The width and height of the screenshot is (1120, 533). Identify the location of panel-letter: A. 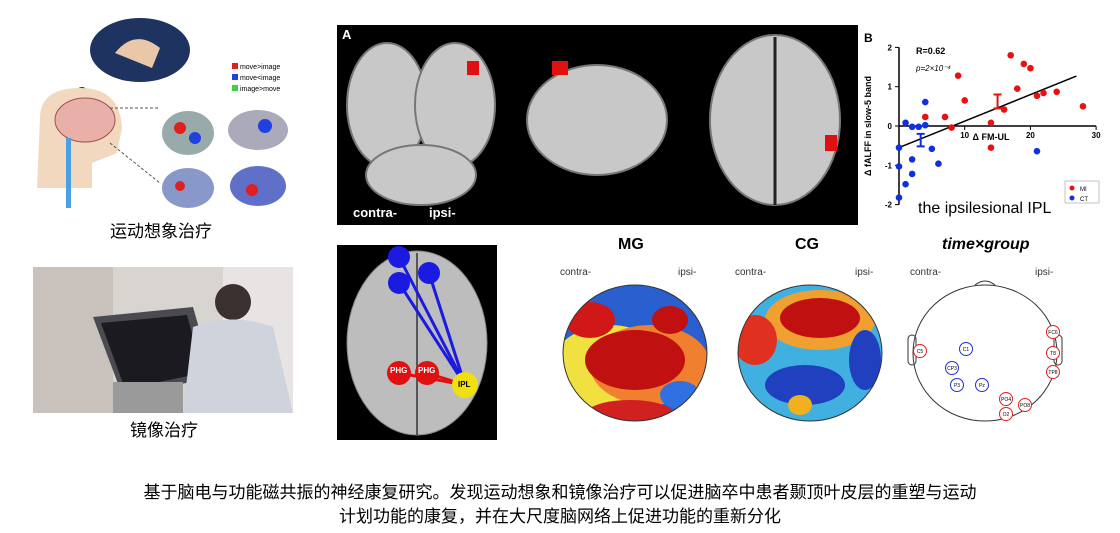
(347, 34).